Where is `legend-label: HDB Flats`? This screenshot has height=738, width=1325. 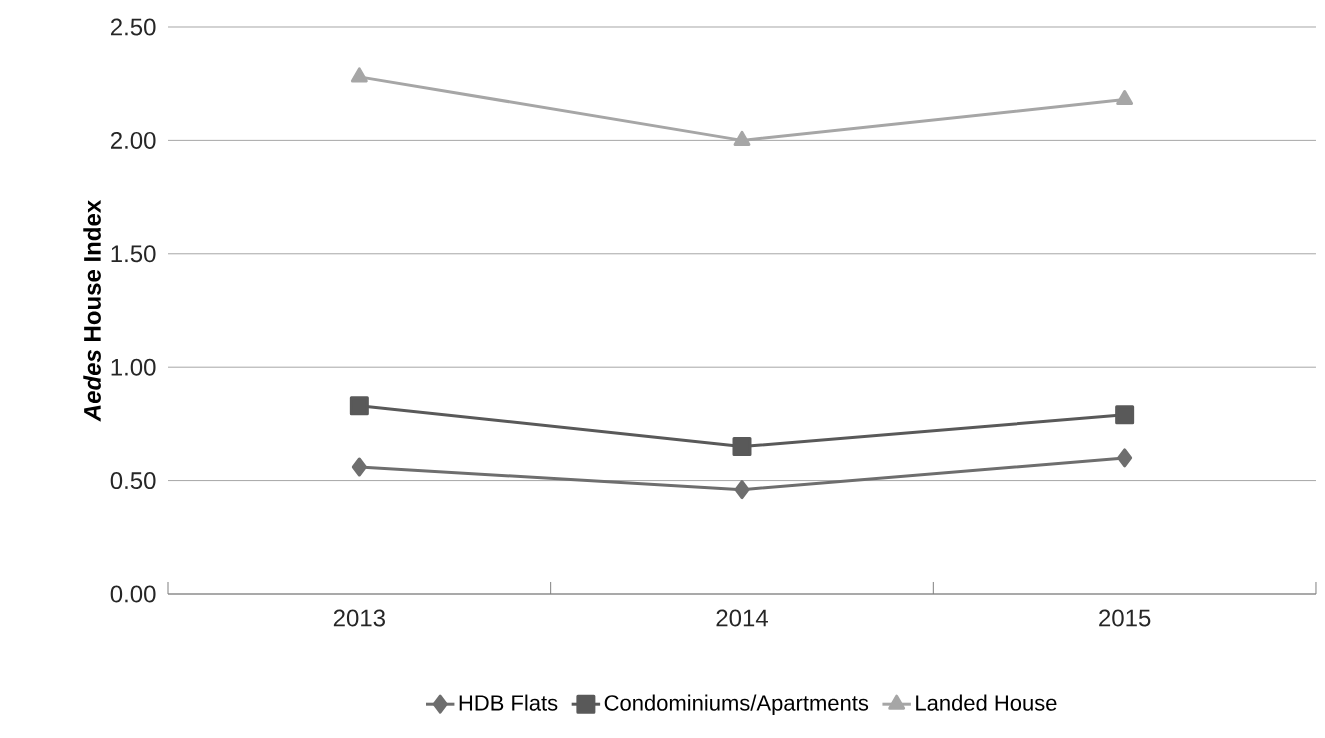
legend-label: HDB Flats is located at coordinates (508, 702).